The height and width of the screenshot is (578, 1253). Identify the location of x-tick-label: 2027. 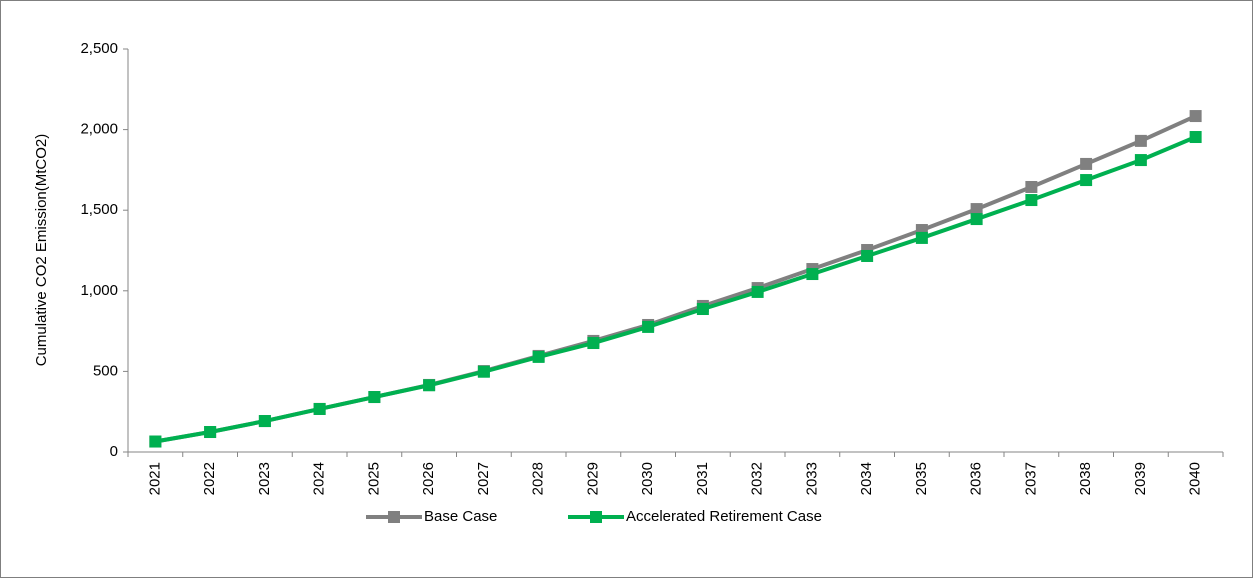
(483, 478).